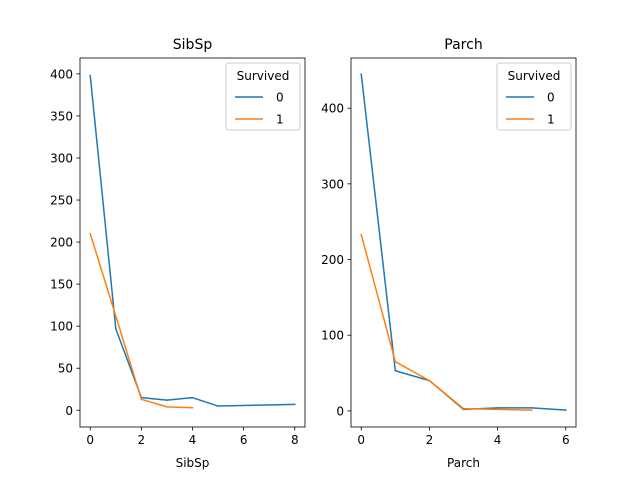  I want to click on y-tick-label: 250, so click(61, 201).